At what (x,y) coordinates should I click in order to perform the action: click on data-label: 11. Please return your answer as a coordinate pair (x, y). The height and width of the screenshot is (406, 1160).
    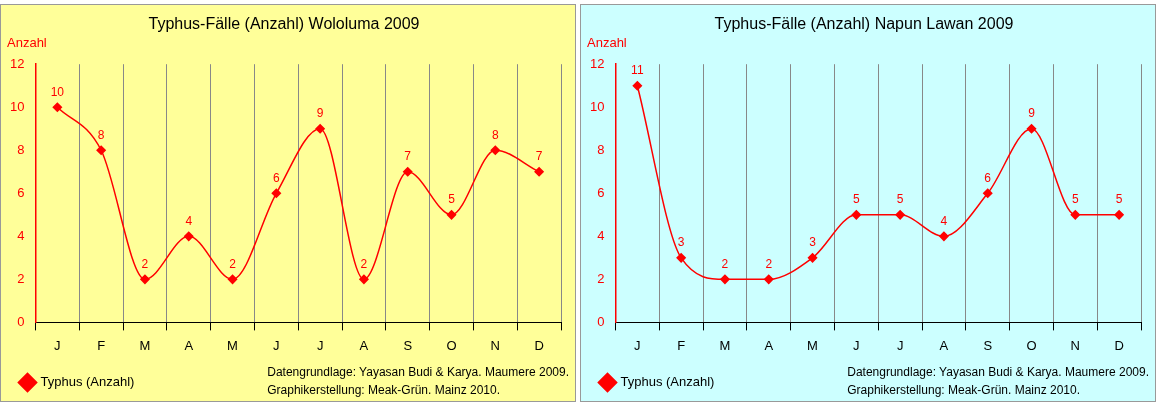
    Looking at the image, I should click on (637, 70).